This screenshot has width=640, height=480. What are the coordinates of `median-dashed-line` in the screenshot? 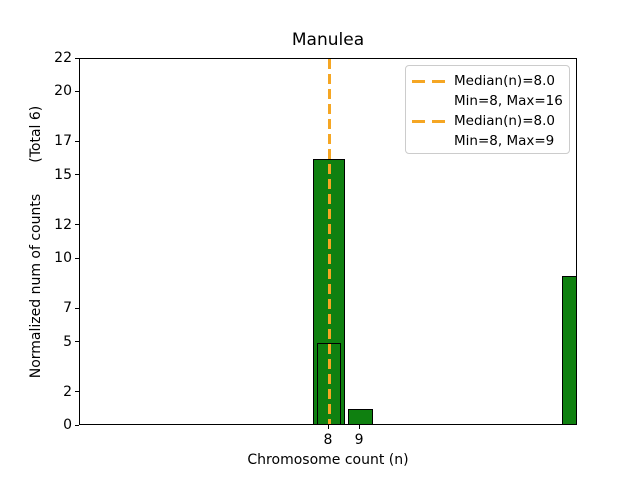 It's located at (329, 241).